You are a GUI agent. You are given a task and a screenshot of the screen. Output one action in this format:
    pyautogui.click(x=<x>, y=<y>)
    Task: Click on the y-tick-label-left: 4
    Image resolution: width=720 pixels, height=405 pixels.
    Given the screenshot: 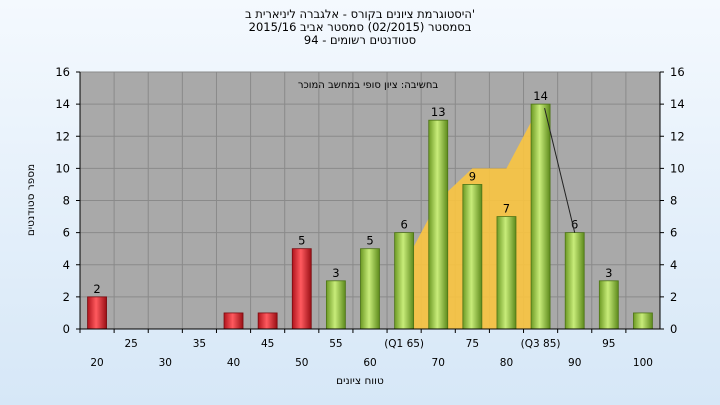 What is the action you would take?
    pyautogui.click(x=66, y=265)
    